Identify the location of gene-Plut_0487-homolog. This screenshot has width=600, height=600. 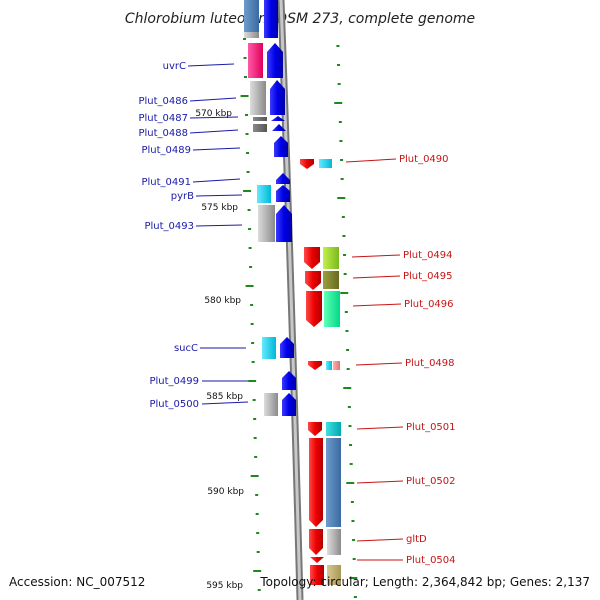
(260, 119).